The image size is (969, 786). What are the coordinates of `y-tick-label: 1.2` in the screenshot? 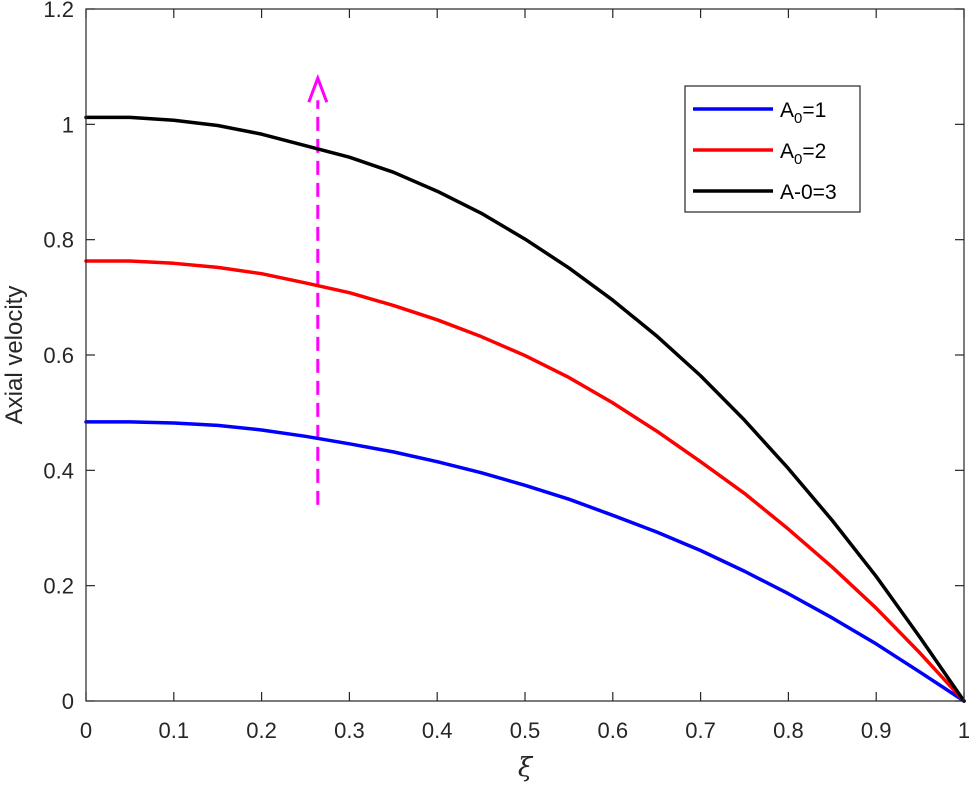 It's located at (58, 11).